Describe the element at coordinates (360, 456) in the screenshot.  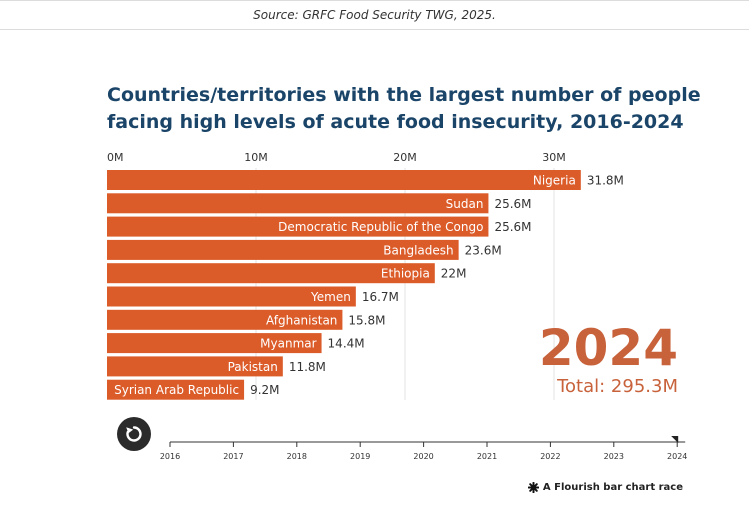
I see `timeline-year-label: 2019` at that location.